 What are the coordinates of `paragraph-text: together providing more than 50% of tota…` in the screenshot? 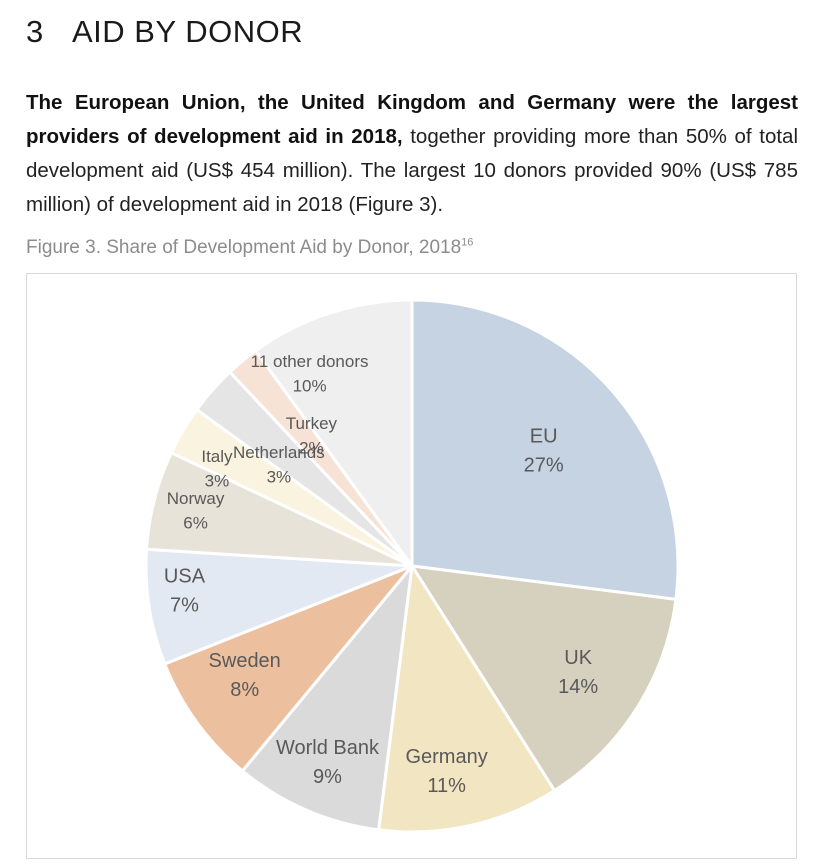 It's located at (412, 170).